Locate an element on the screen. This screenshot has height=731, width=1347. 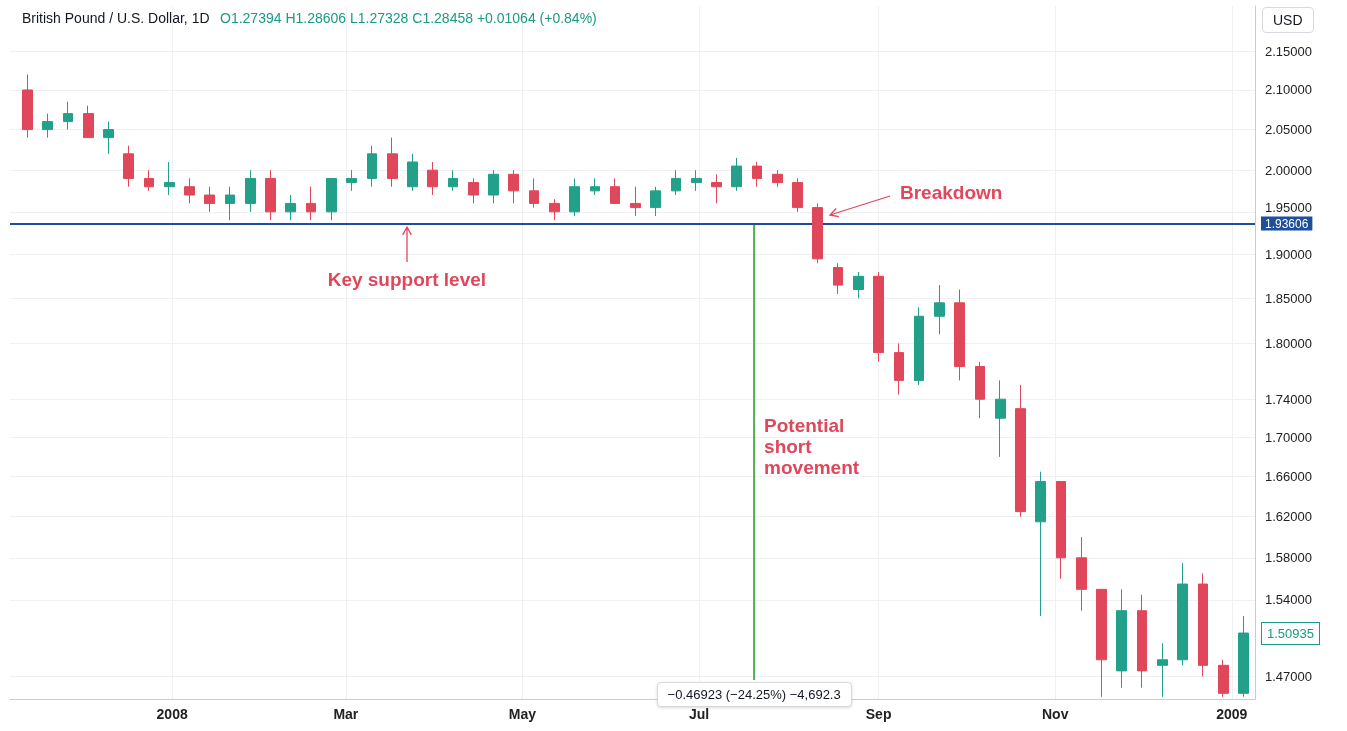
y-tick-label: 1.74000 is located at coordinates (1288, 399).